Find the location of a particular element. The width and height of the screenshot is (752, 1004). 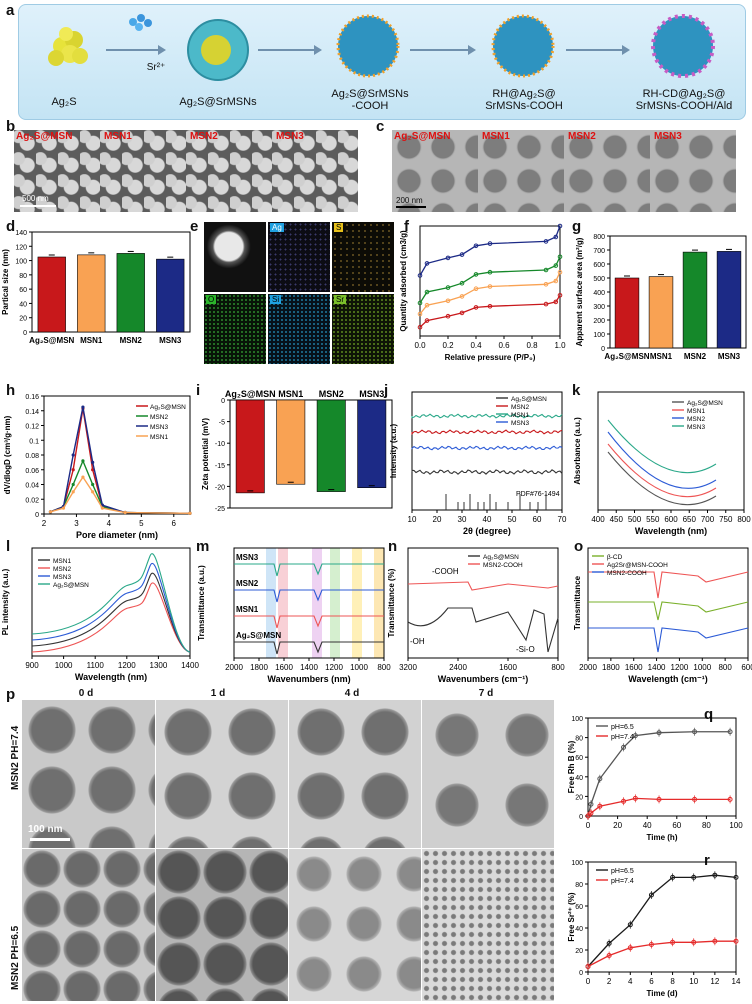

x-tick-label: 30 is located at coordinates (462, 519).